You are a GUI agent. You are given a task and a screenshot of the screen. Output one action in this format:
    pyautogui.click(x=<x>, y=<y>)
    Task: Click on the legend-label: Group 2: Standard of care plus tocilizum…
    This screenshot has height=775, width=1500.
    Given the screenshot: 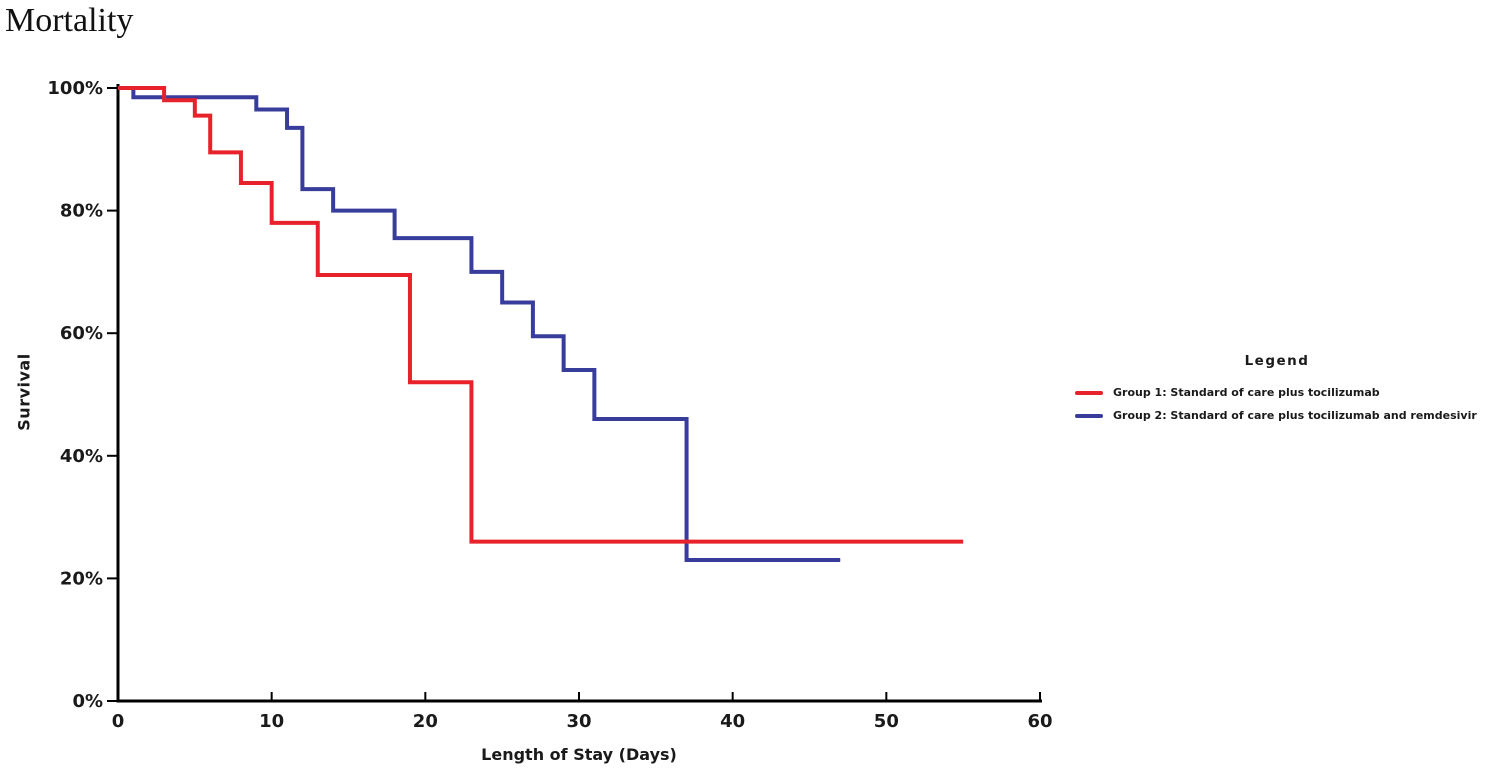 What is the action you would take?
    pyautogui.click(x=1295, y=415)
    